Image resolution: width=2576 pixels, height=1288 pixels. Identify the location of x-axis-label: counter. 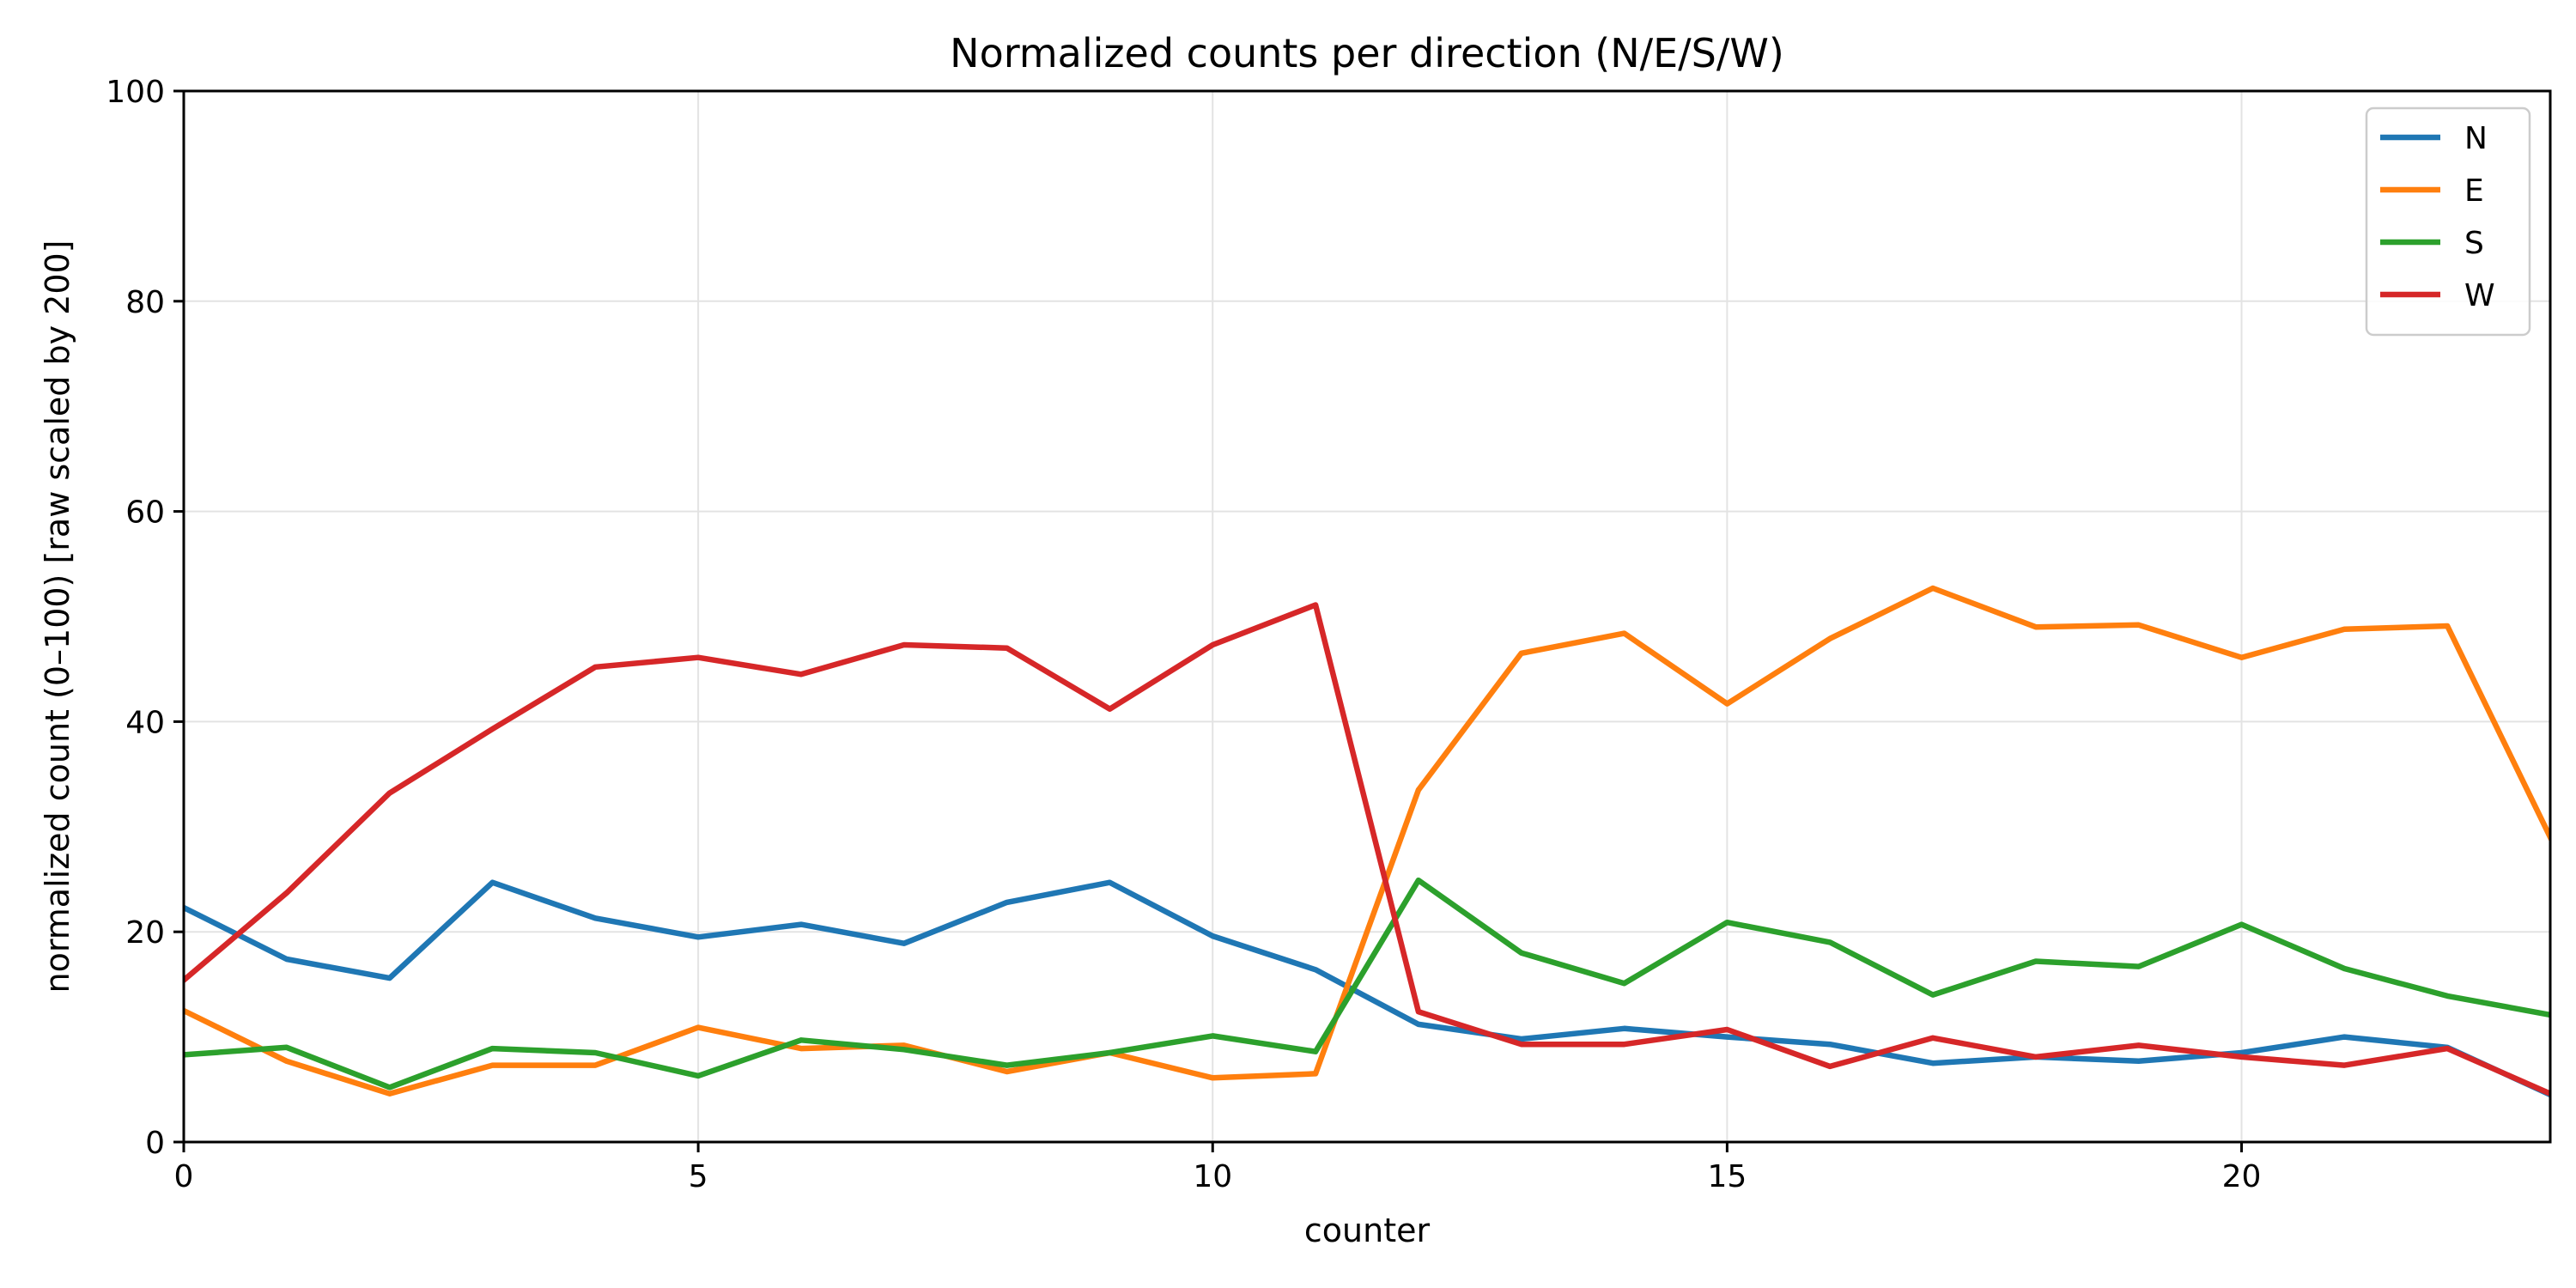
(1367, 1230).